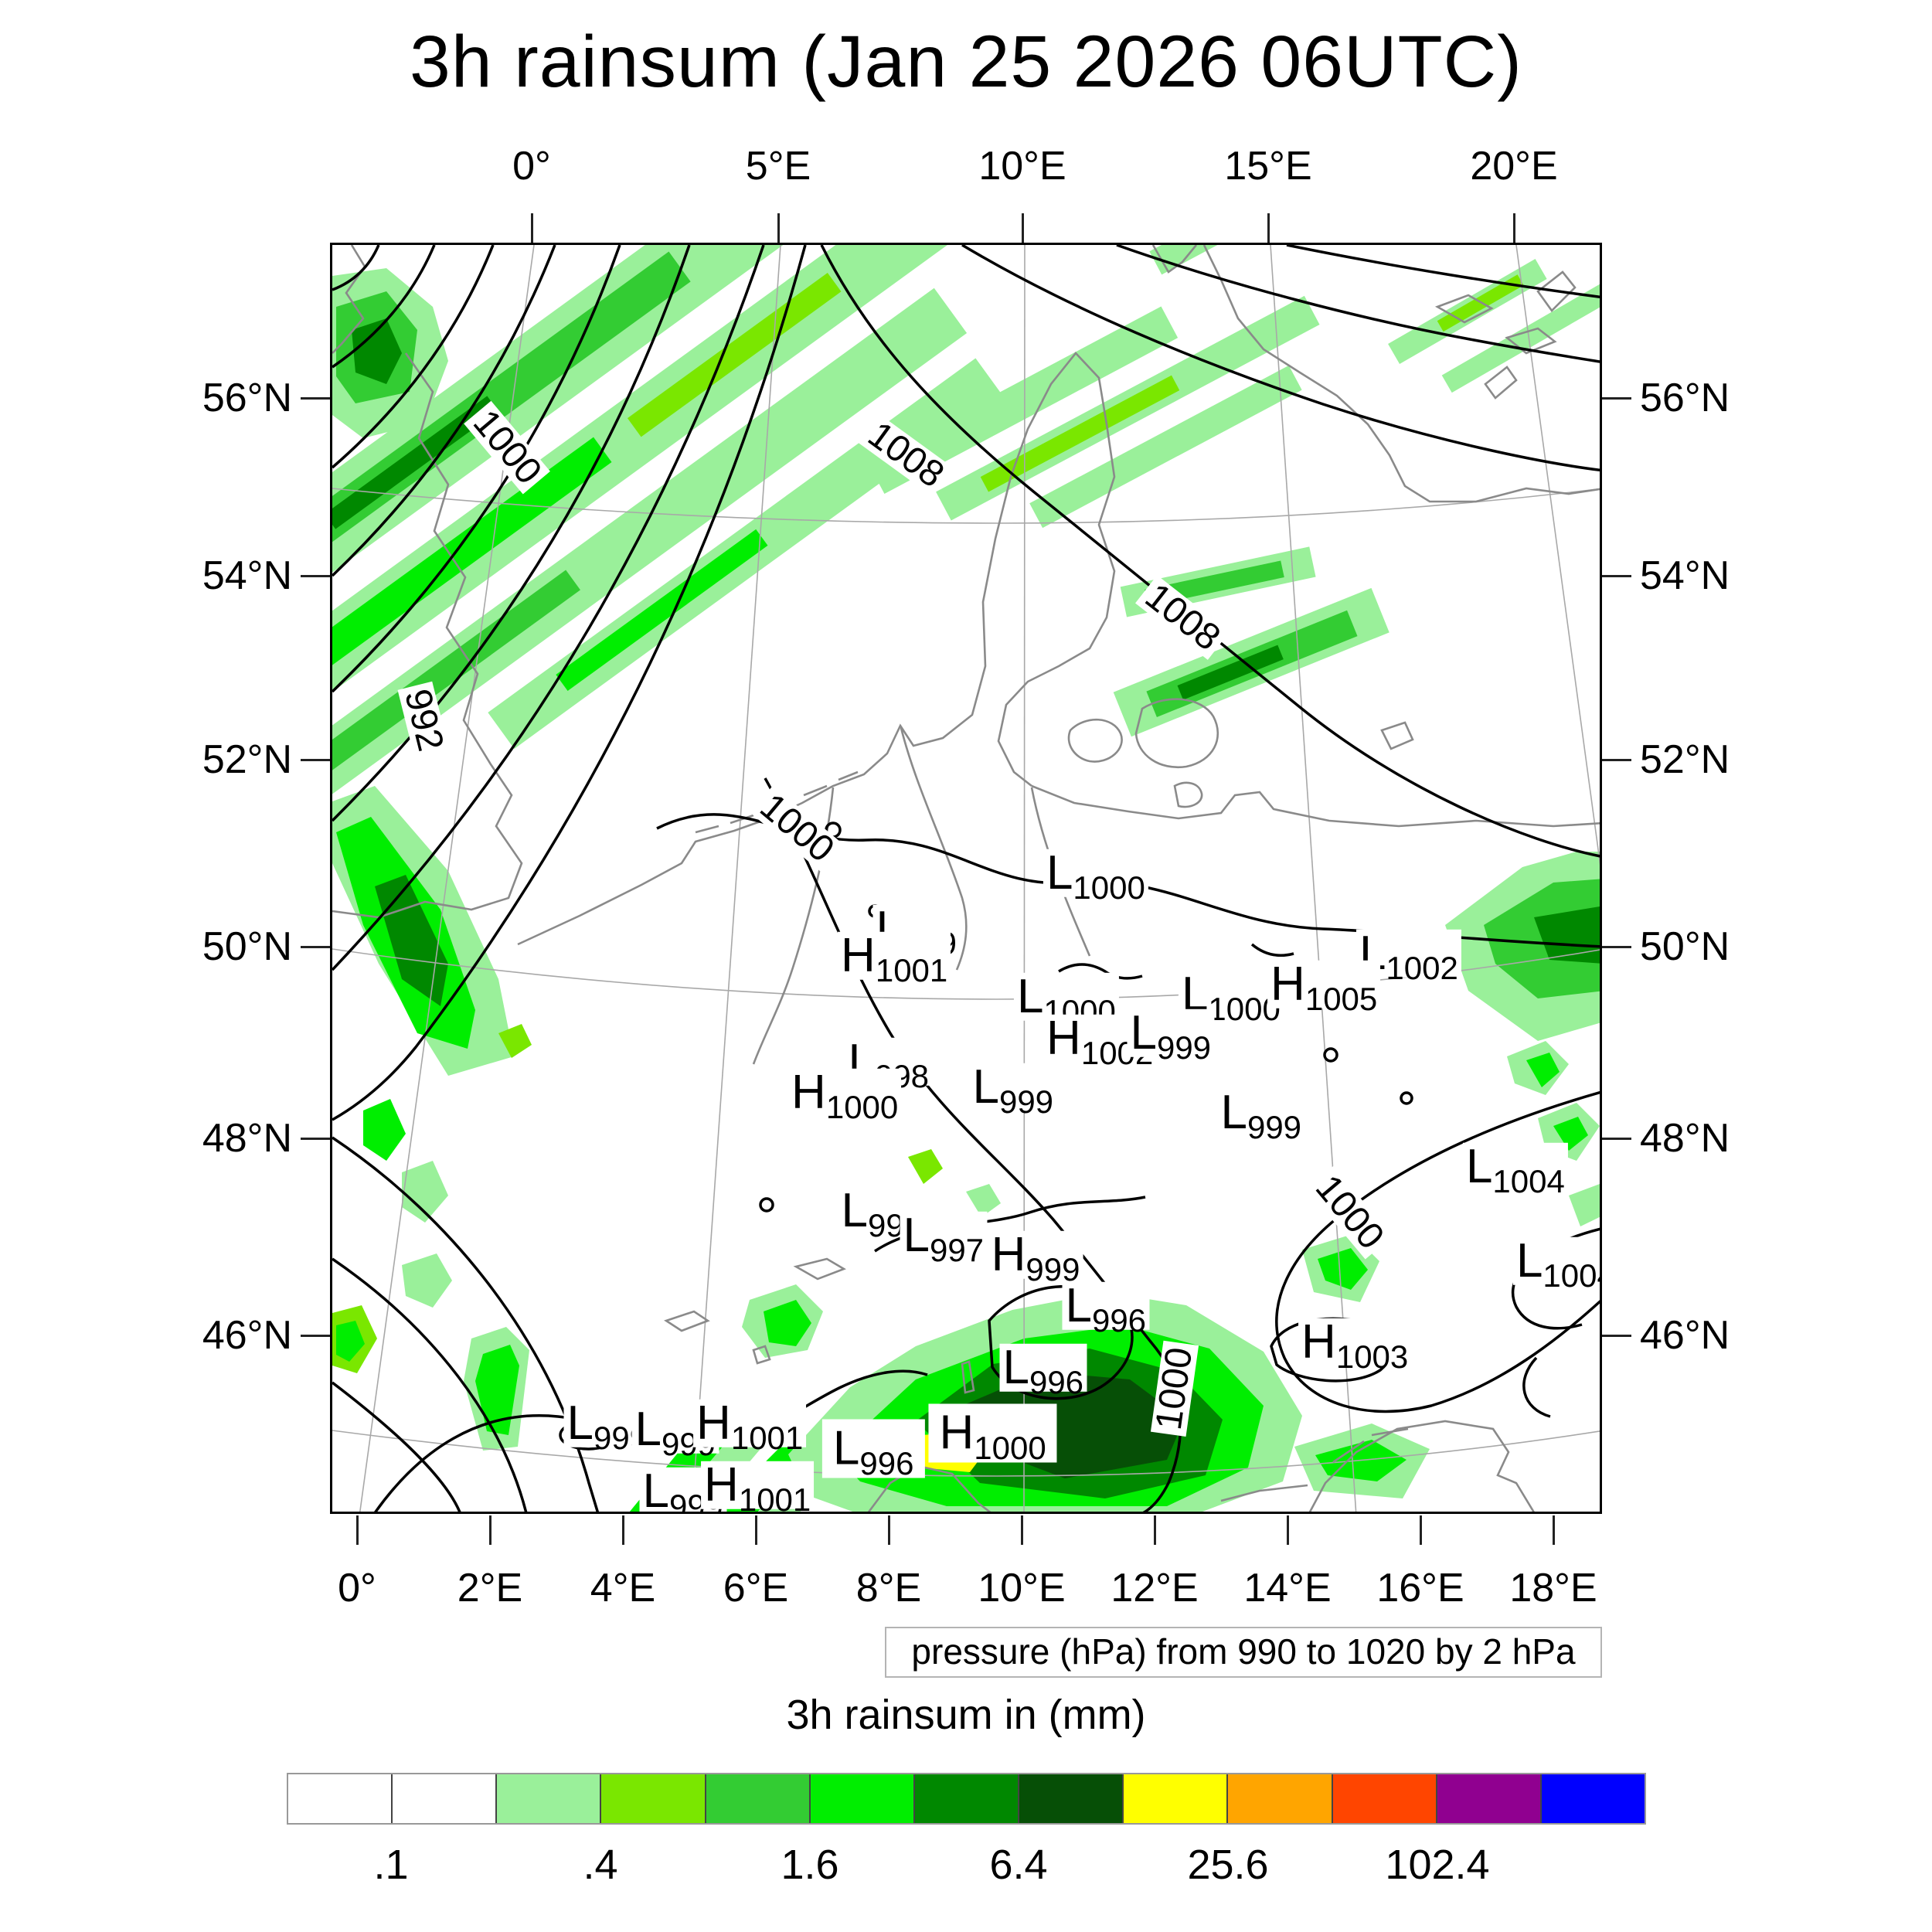 The height and width of the screenshot is (1932, 1932). What do you see at coordinates (810, 1865) in the screenshot?
I see `colorbar-tick-label: 1.6` at bounding box center [810, 1865].